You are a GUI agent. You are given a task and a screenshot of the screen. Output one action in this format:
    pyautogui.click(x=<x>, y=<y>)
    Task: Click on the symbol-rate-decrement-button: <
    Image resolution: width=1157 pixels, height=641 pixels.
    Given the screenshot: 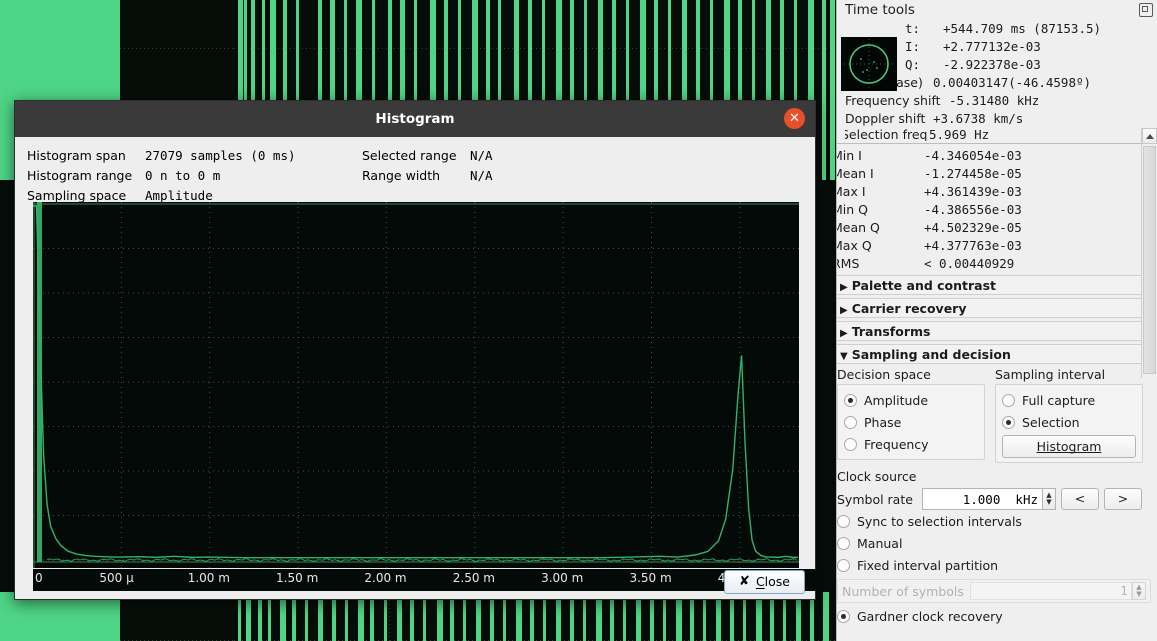 What is the action you would take?
    pyautogui.click(x=1080, y=499)
    